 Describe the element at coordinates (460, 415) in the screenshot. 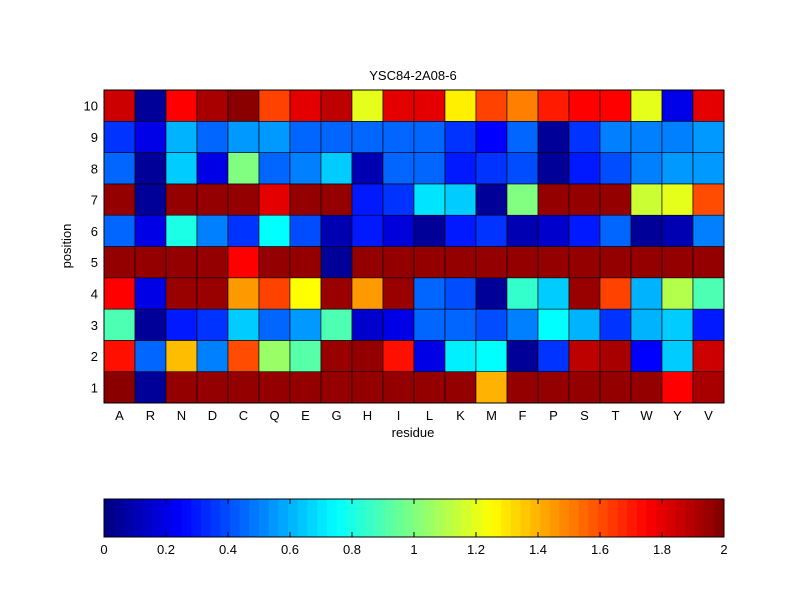

I see `x-tick-label: K` at that location.